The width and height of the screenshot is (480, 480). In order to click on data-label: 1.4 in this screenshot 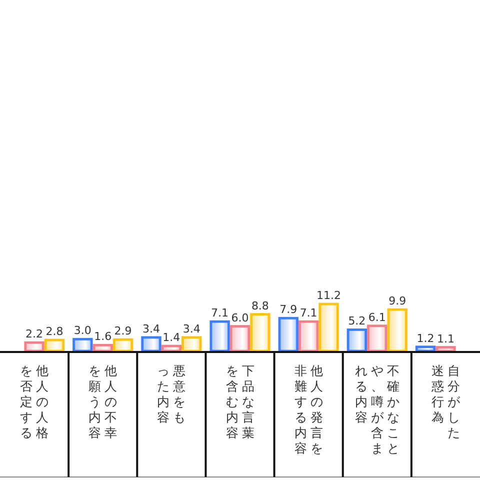, I will do `click(171, 337)`.